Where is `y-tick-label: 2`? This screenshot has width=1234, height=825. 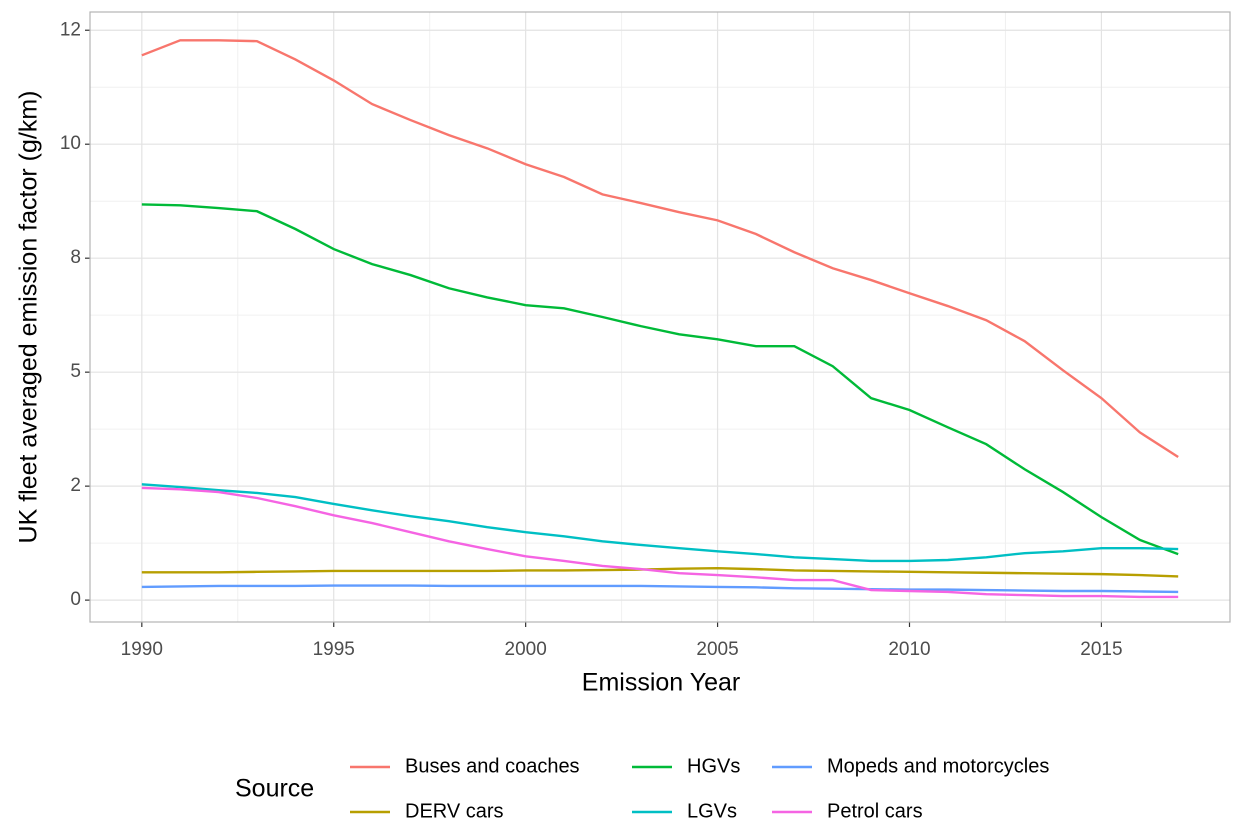
y-tick-label: 2 is located at coordinates (75, 485).